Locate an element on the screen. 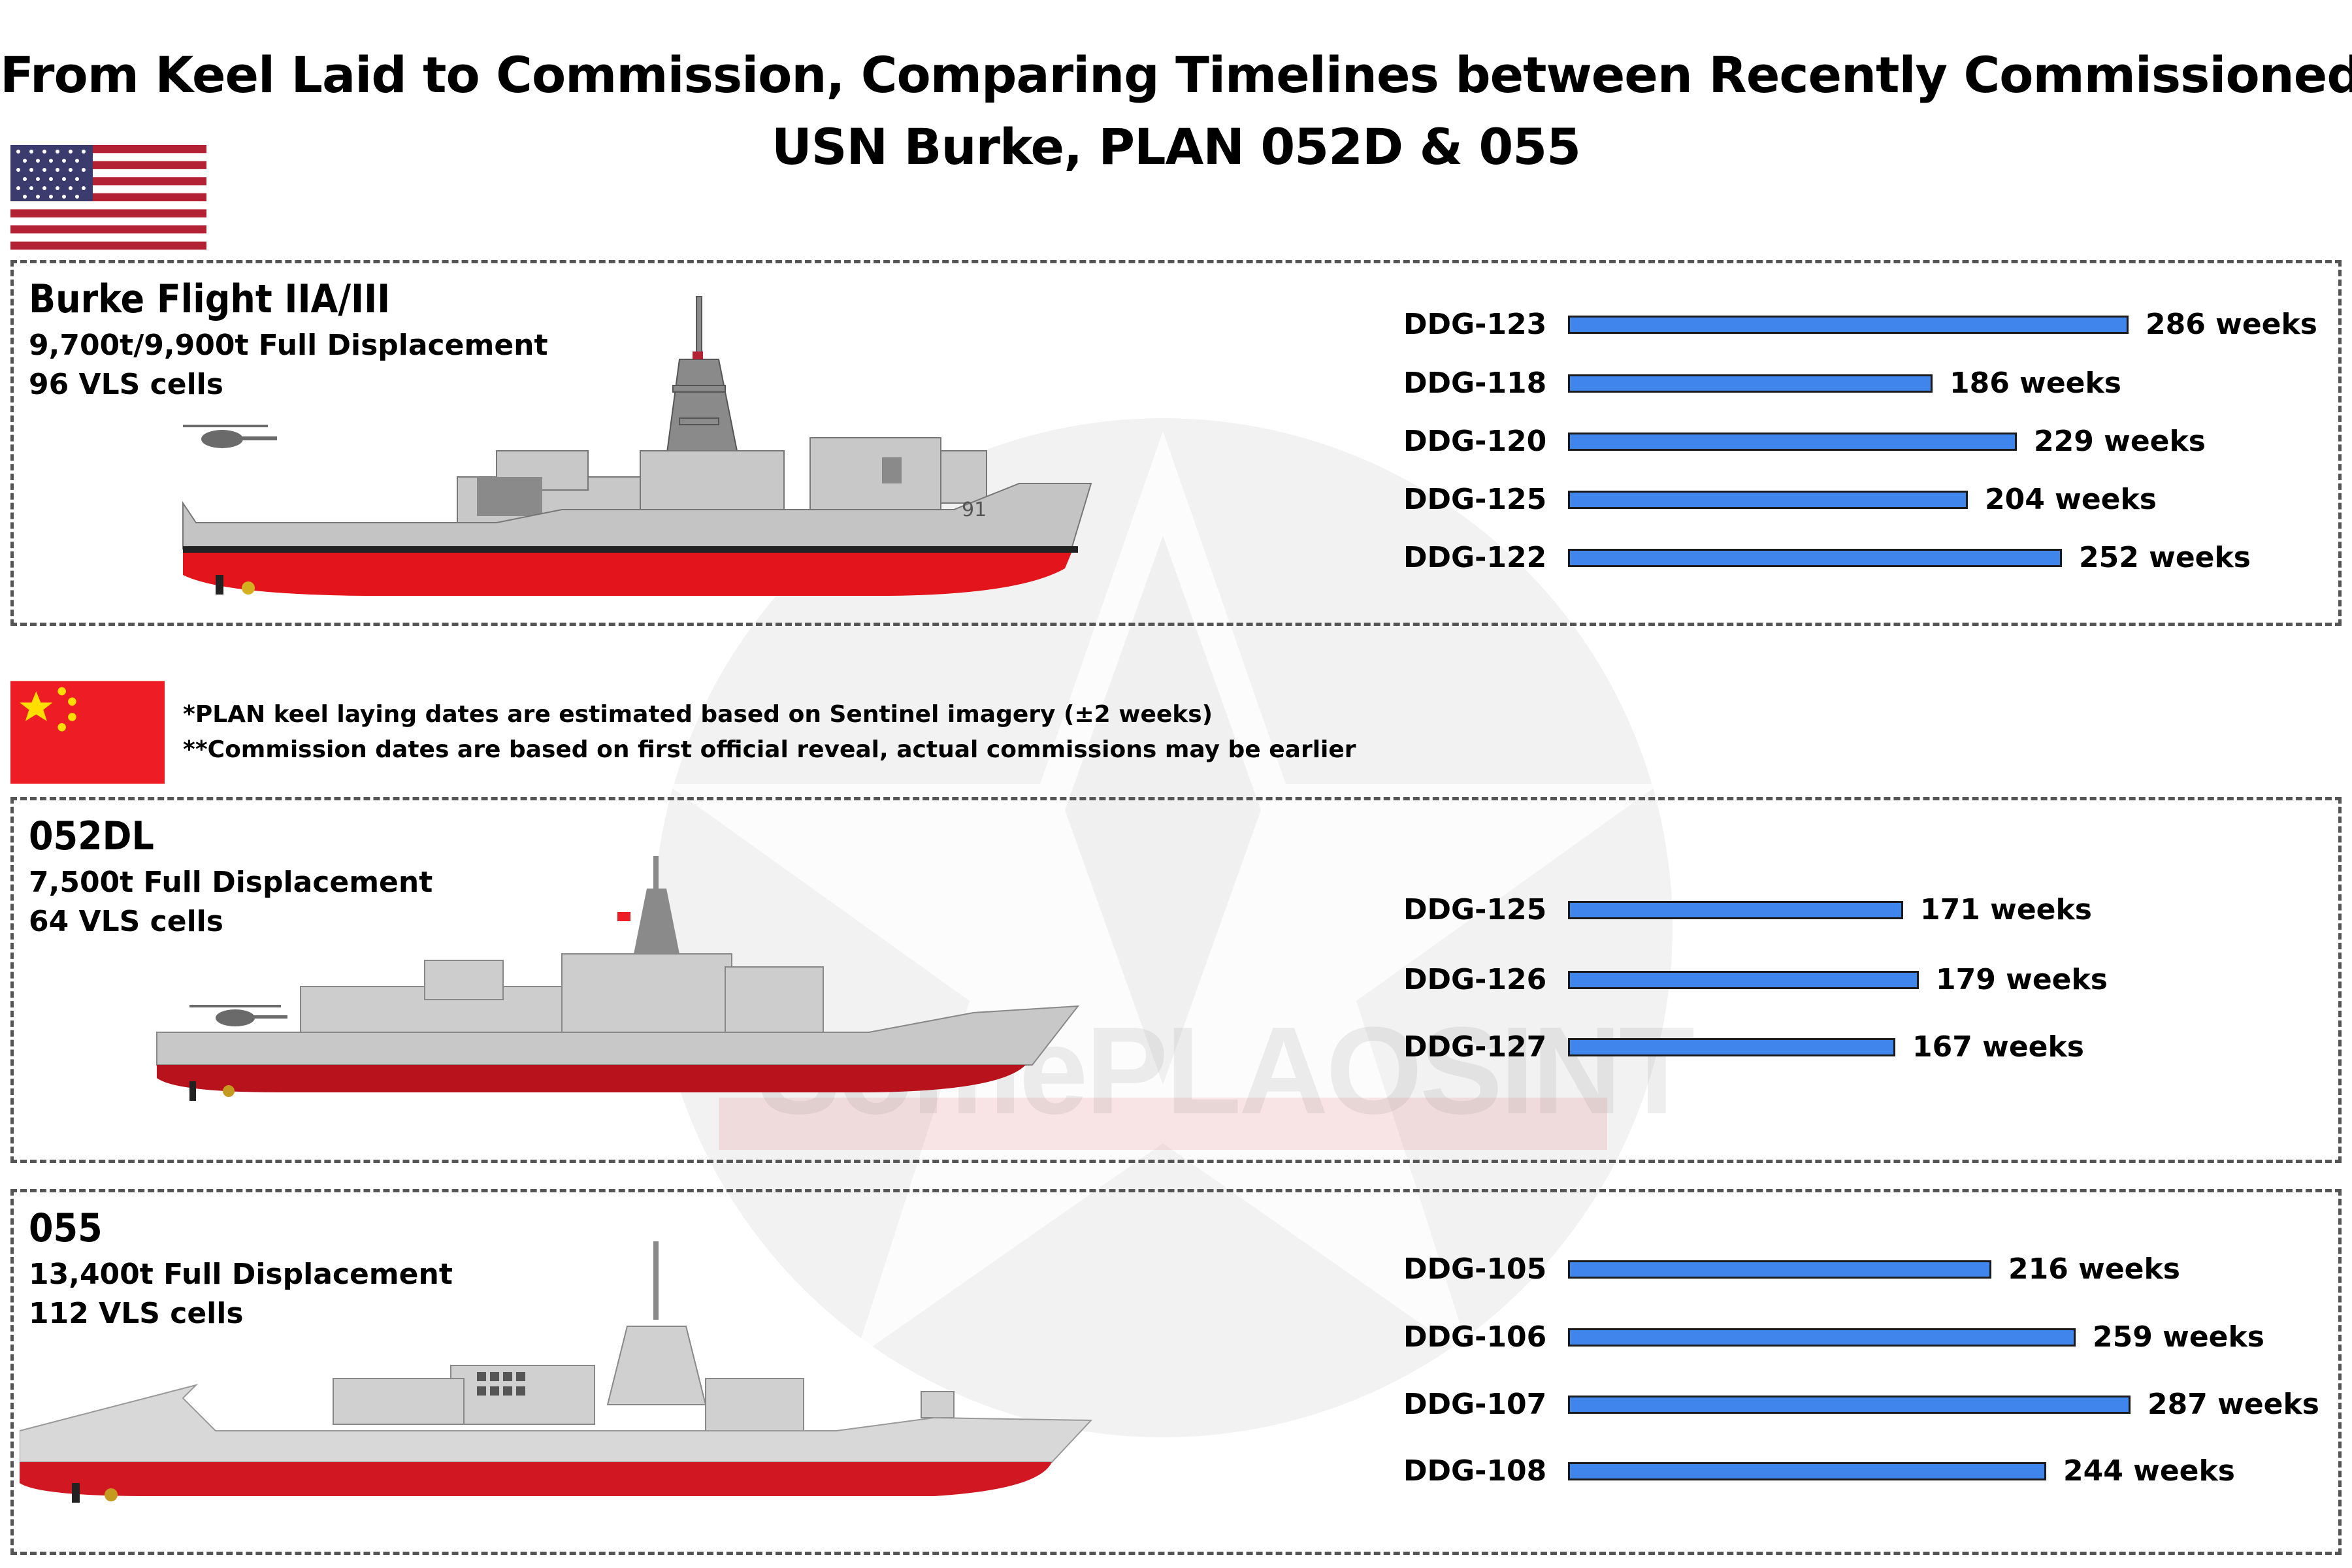 The image size is (2352, 1568). 055-ship-illustration is located at coordinates (556, 1372).